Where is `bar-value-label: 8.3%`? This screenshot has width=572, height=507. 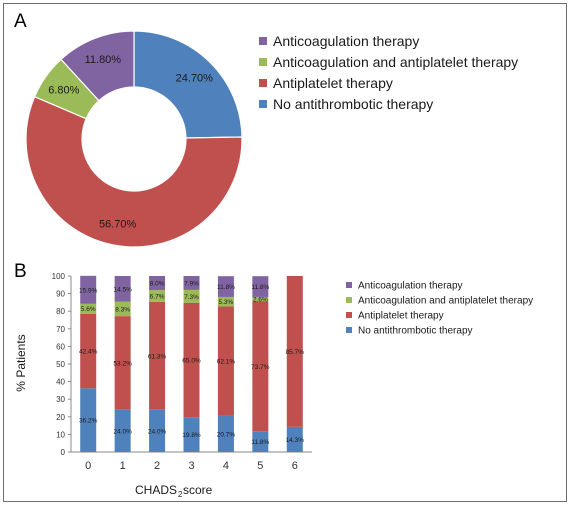 bar-value-label: 8.3% is located at coordinates (122, 309).